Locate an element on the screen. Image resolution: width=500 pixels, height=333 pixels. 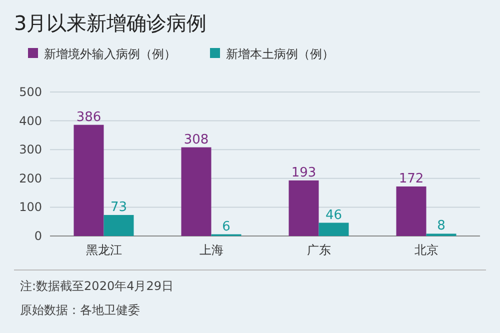
data-label: 6 is located at coordinates (226, 226).